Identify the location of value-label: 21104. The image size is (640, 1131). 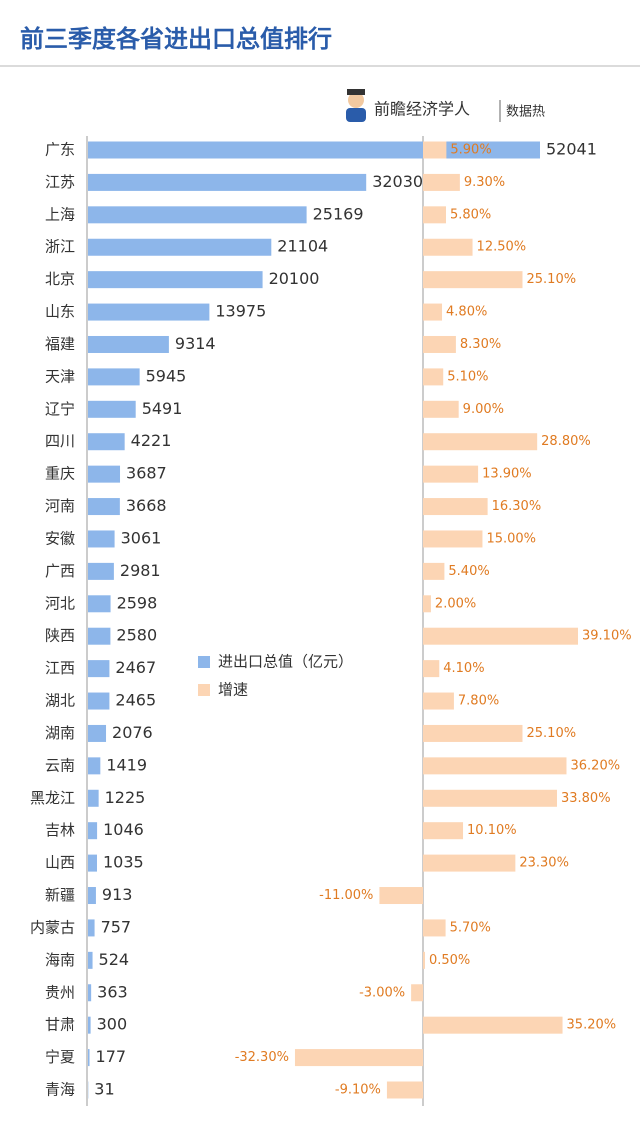
(302, 246).